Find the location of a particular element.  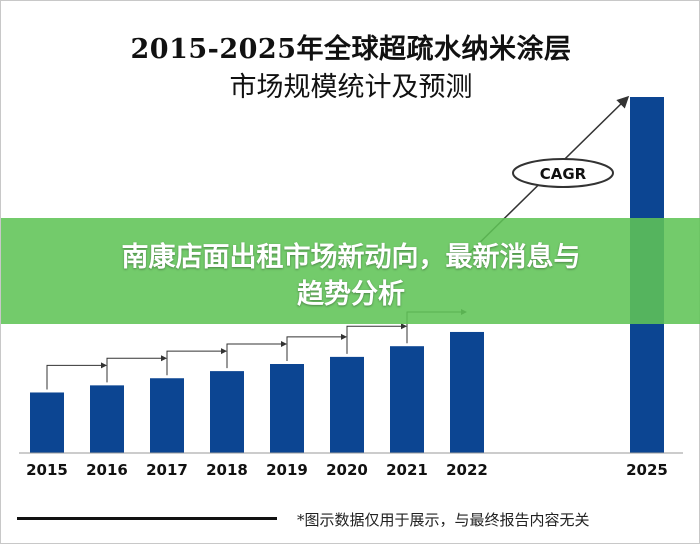

growth-connector-2020 is located at coordinates (375, 339).